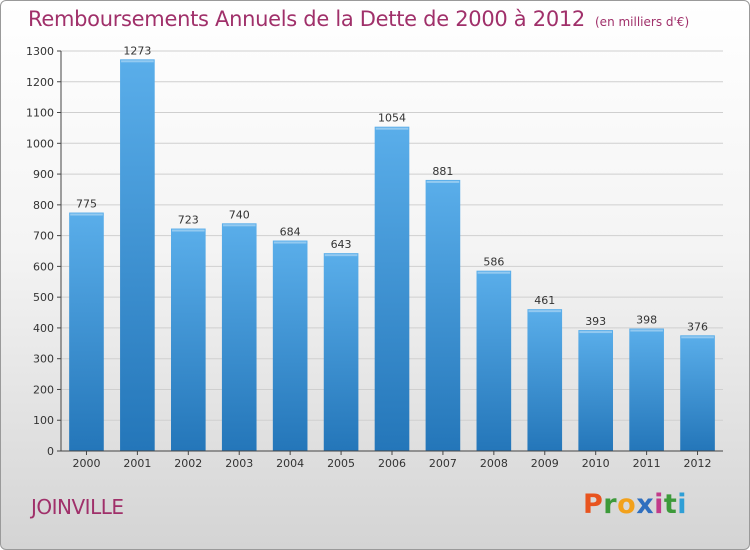 This screenshot has height=550, width=750. Describe the element at coordinates (86, 204) in the screenshot. I see `bar-value-label: 775` at that location.